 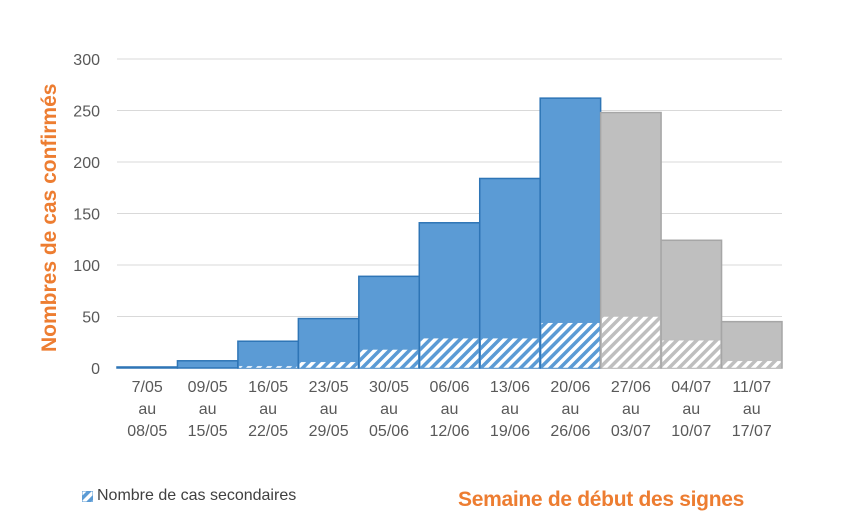 I want to click on y-axis-title: Nombres de cas confirmés, so click(x=49, y=218).